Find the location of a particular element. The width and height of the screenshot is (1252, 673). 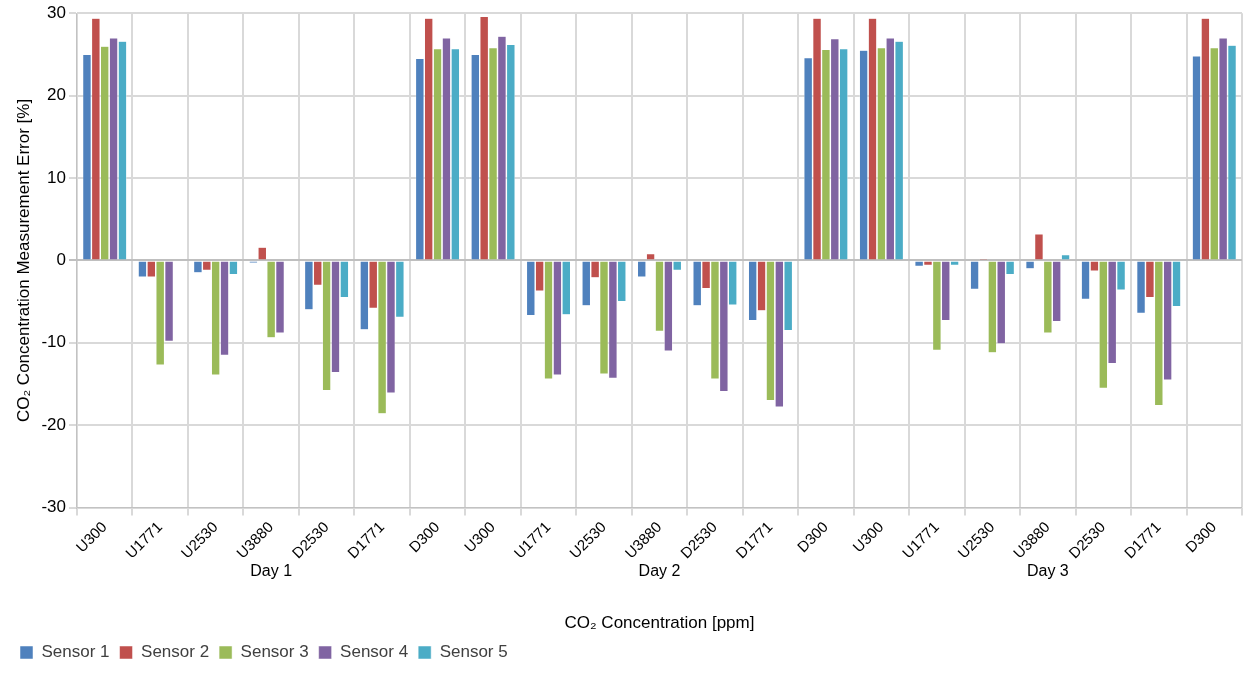

y-tick-label: 30 is located at coordinates (56, 12).